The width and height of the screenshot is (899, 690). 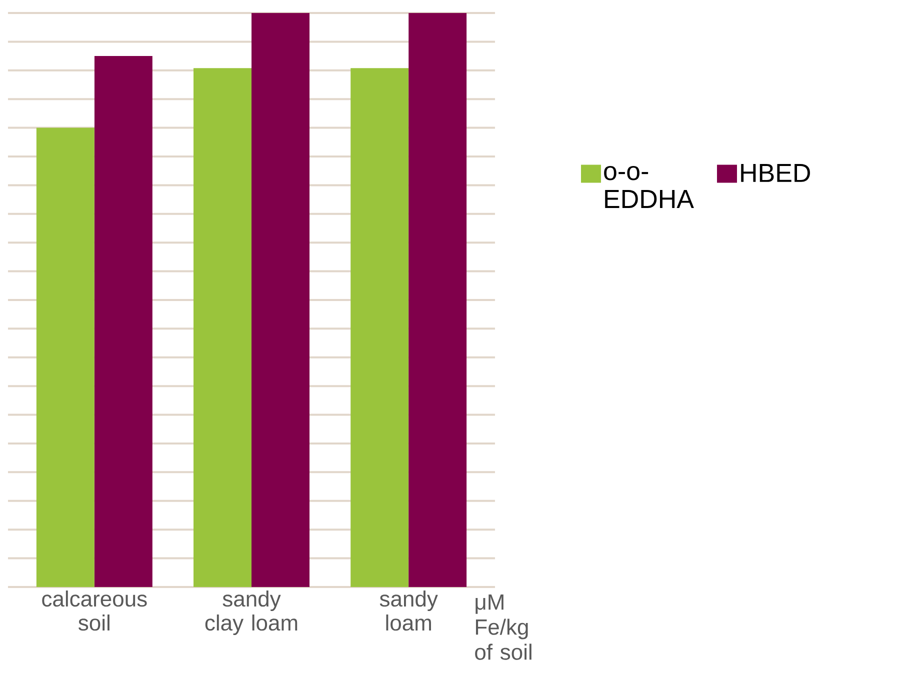 What do you see at coordinates (251, 613) in the screenshot?
I see `x-tick-label: sandy clay loam` at bounding box center [251, 613].